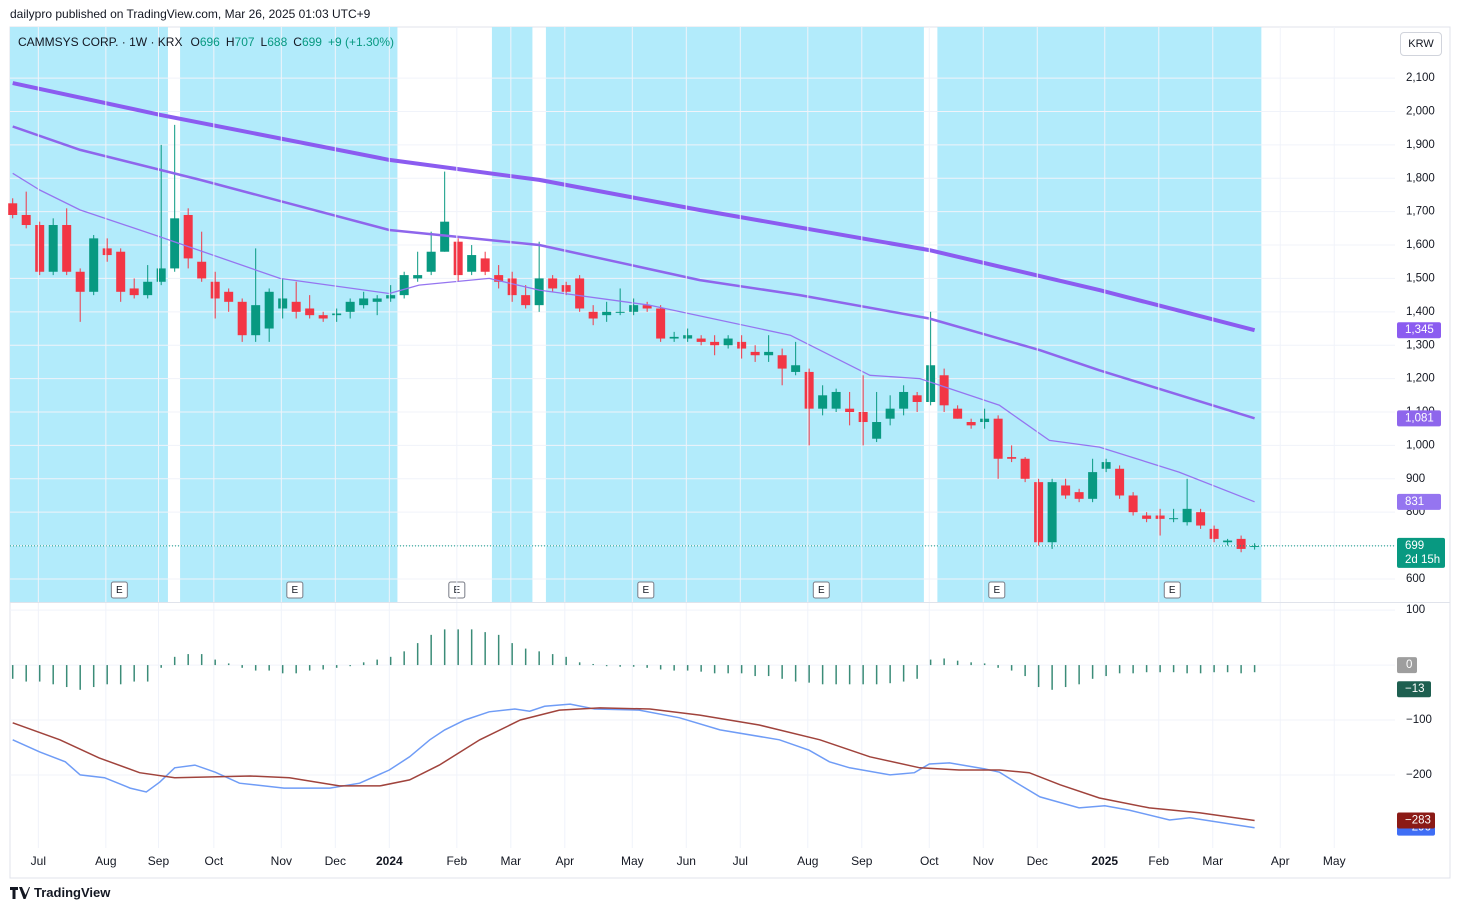 The image size is (1460, 912). I want to click on x-tick-label: Apr, so click(1280, 861).